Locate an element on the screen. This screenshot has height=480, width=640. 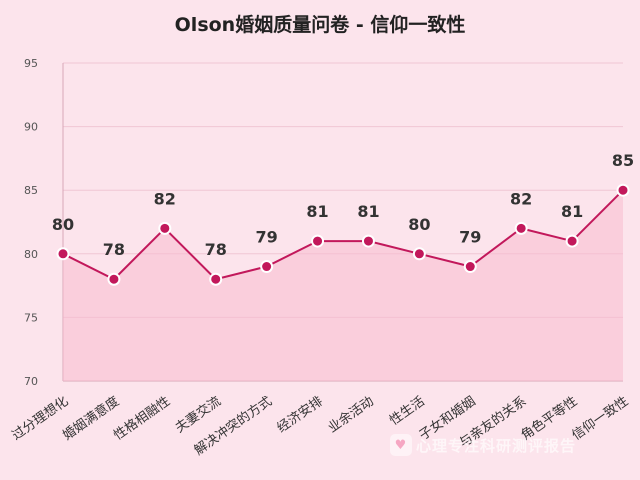
watermark-text: 心理专注科研测评报告 is located at coordinates (496, 445).